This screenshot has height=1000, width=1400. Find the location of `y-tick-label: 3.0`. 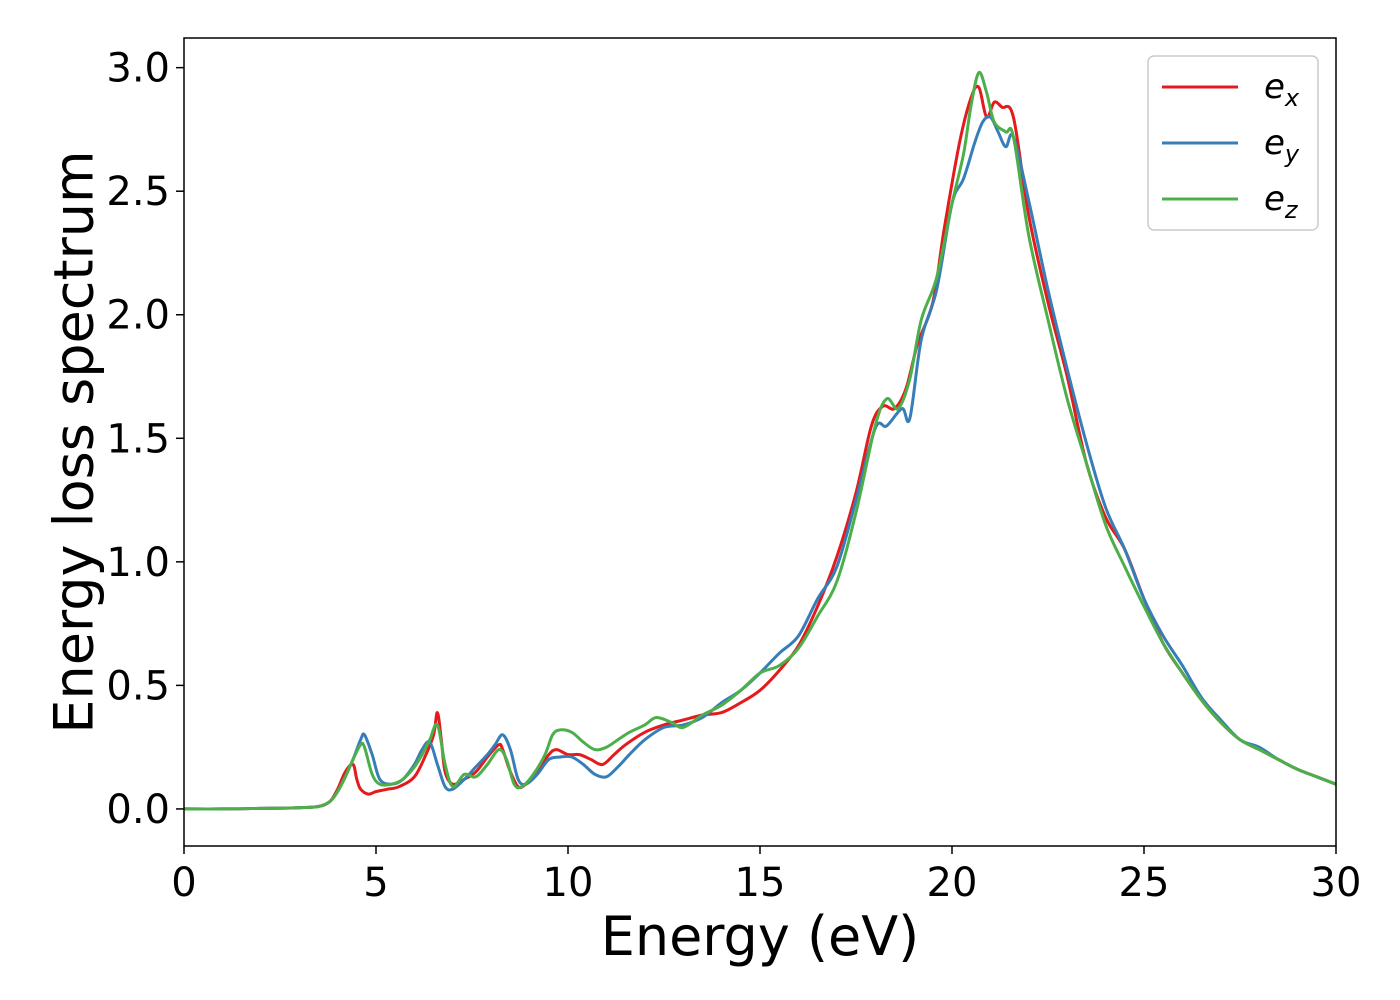

y-tick-label: 3.0 is located at coordinates (138, 69).